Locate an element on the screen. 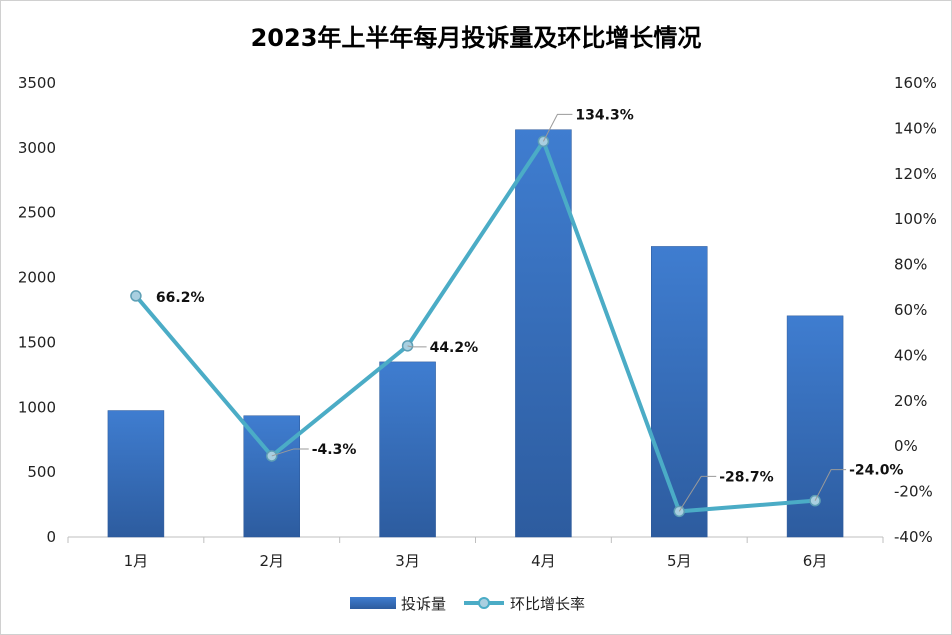  left-tick-label: 1000 is located at coordinates (37, 407).